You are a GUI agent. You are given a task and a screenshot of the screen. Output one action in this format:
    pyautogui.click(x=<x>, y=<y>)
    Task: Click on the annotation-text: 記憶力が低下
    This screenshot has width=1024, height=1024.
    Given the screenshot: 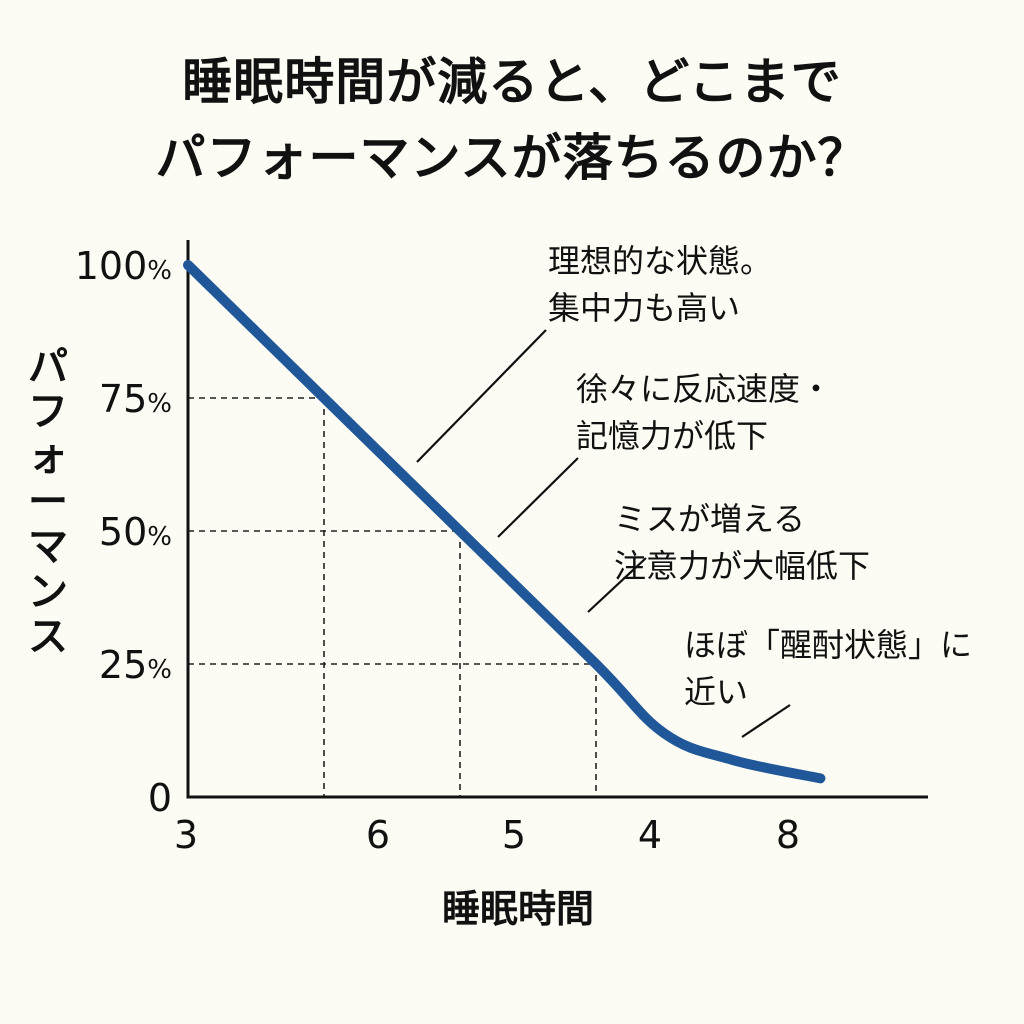 What is the action you would take?
    pyautogui.click(x=672, y=436)
    